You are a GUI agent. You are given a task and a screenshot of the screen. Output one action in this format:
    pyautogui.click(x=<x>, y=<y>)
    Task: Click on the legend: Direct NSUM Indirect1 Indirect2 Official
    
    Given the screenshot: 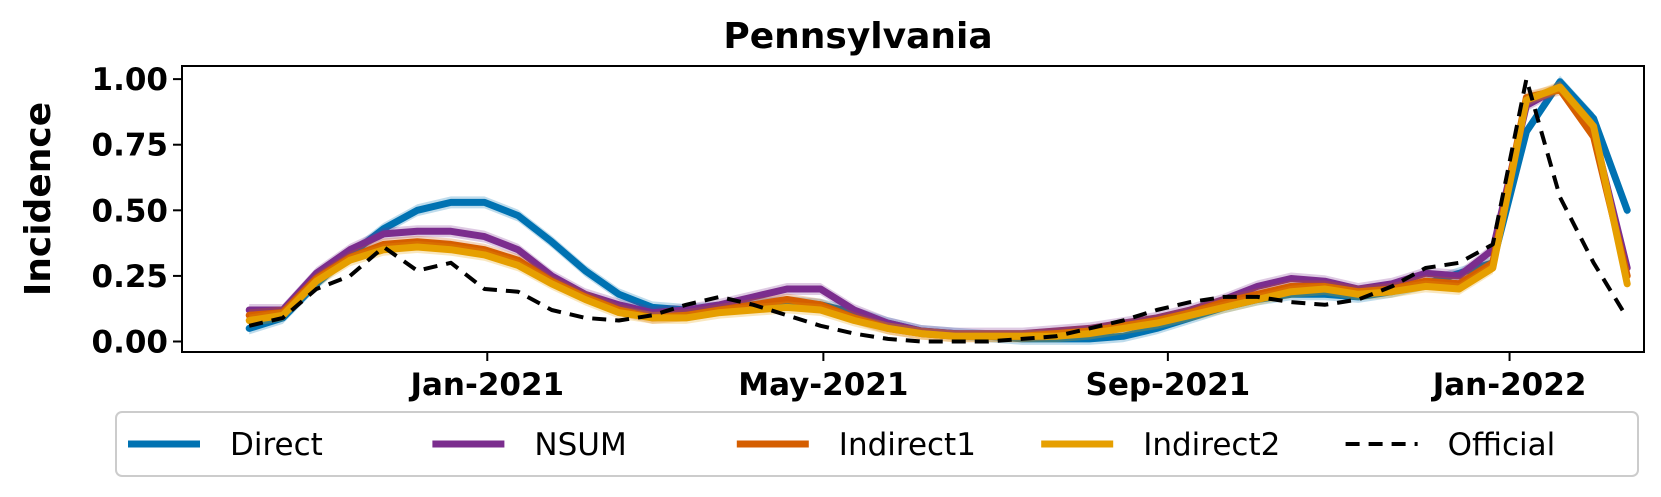 What is the action you would take?
    pyautogui.click(x=877, y=444)
    